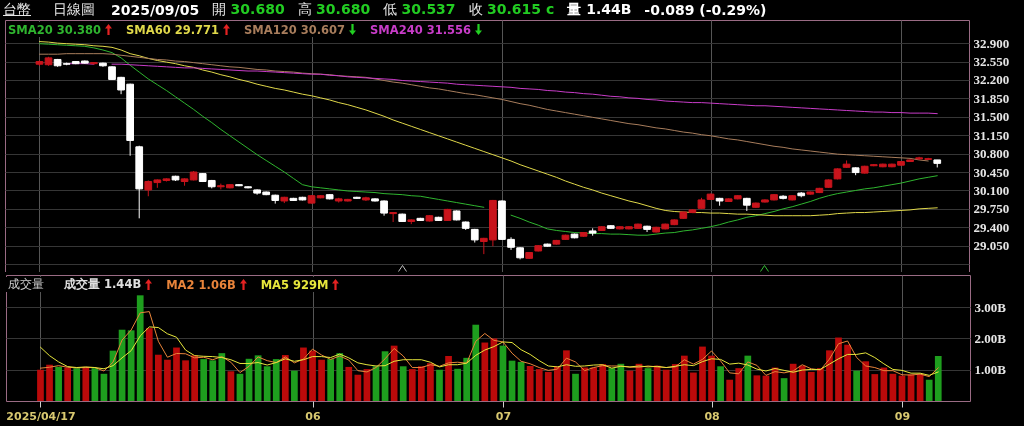 Image resolution: width=1024 pixels, height=426 pixels. I want to click on text: MA5 929M, so click(294, 284).